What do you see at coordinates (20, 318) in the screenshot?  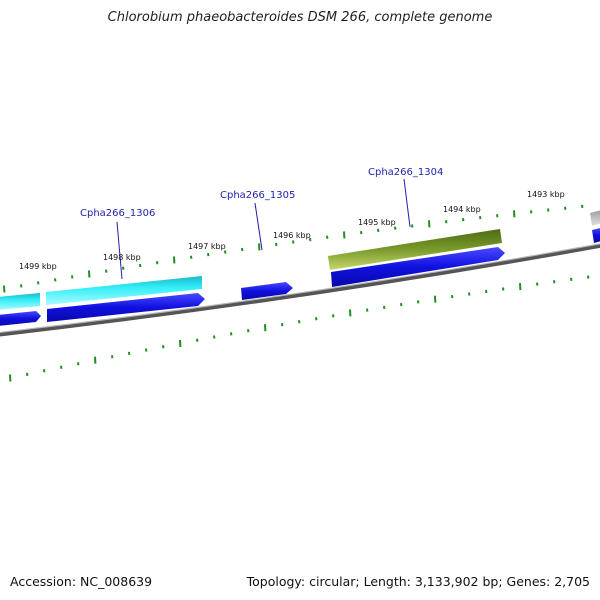 I see `cds-feature-left` at bounding box center [20, 318].